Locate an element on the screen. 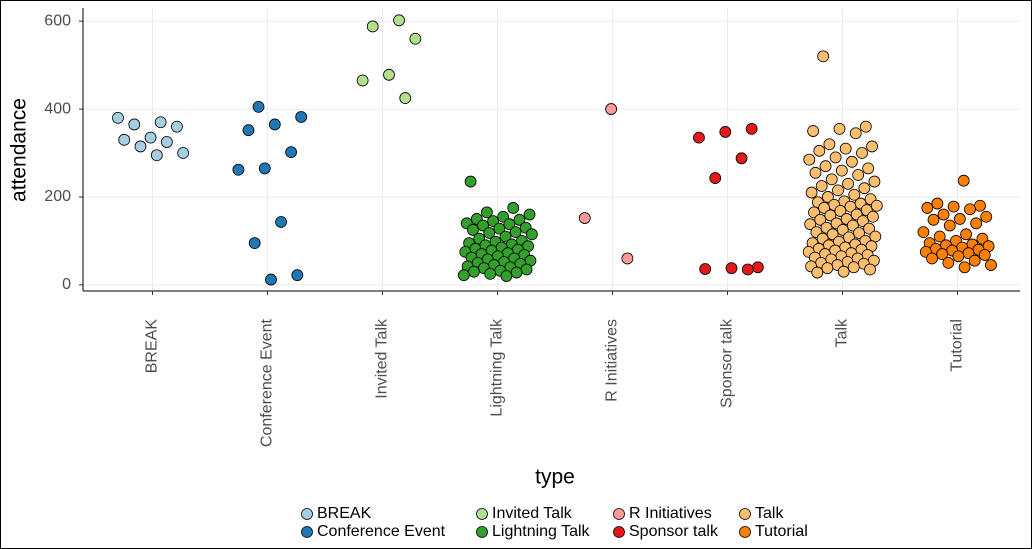  x-tick-label: Lightning Talk is located at coordinates (497, 367).